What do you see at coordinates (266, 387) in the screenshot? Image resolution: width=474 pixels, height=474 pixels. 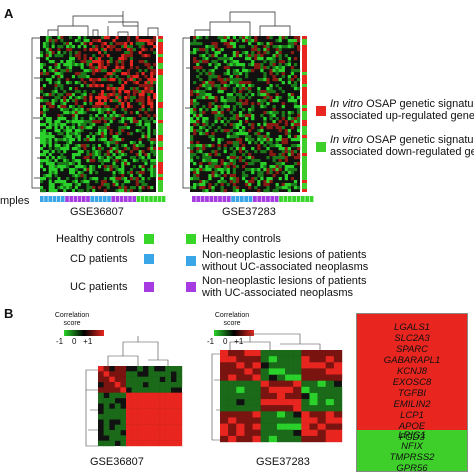 I see `corr2-dendrogram` at bounding box center [266, 387].